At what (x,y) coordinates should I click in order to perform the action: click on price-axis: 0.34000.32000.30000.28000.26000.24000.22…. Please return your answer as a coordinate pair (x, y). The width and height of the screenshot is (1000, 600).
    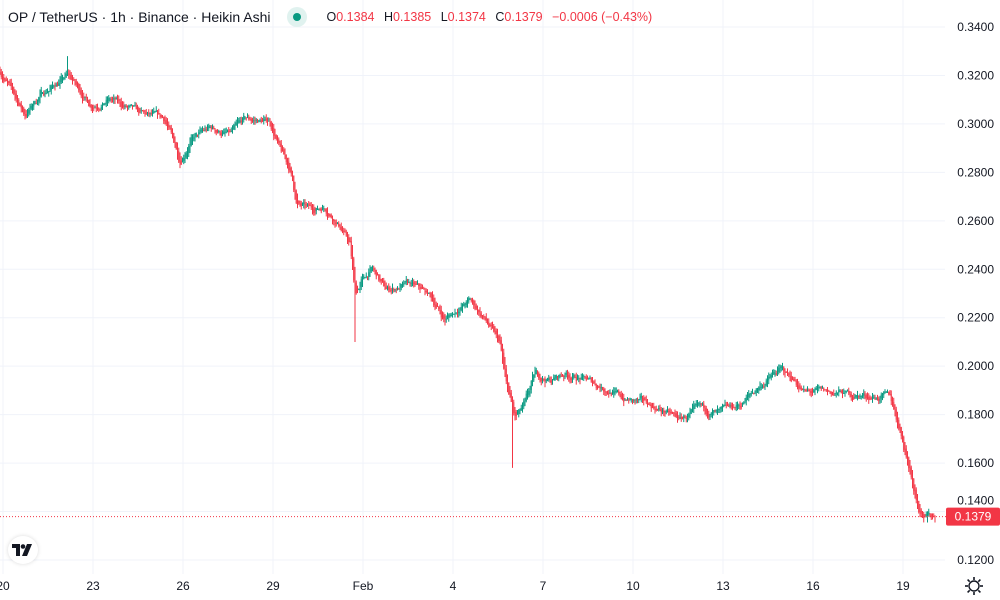
    Looking at the image, I should click on (975, 293).